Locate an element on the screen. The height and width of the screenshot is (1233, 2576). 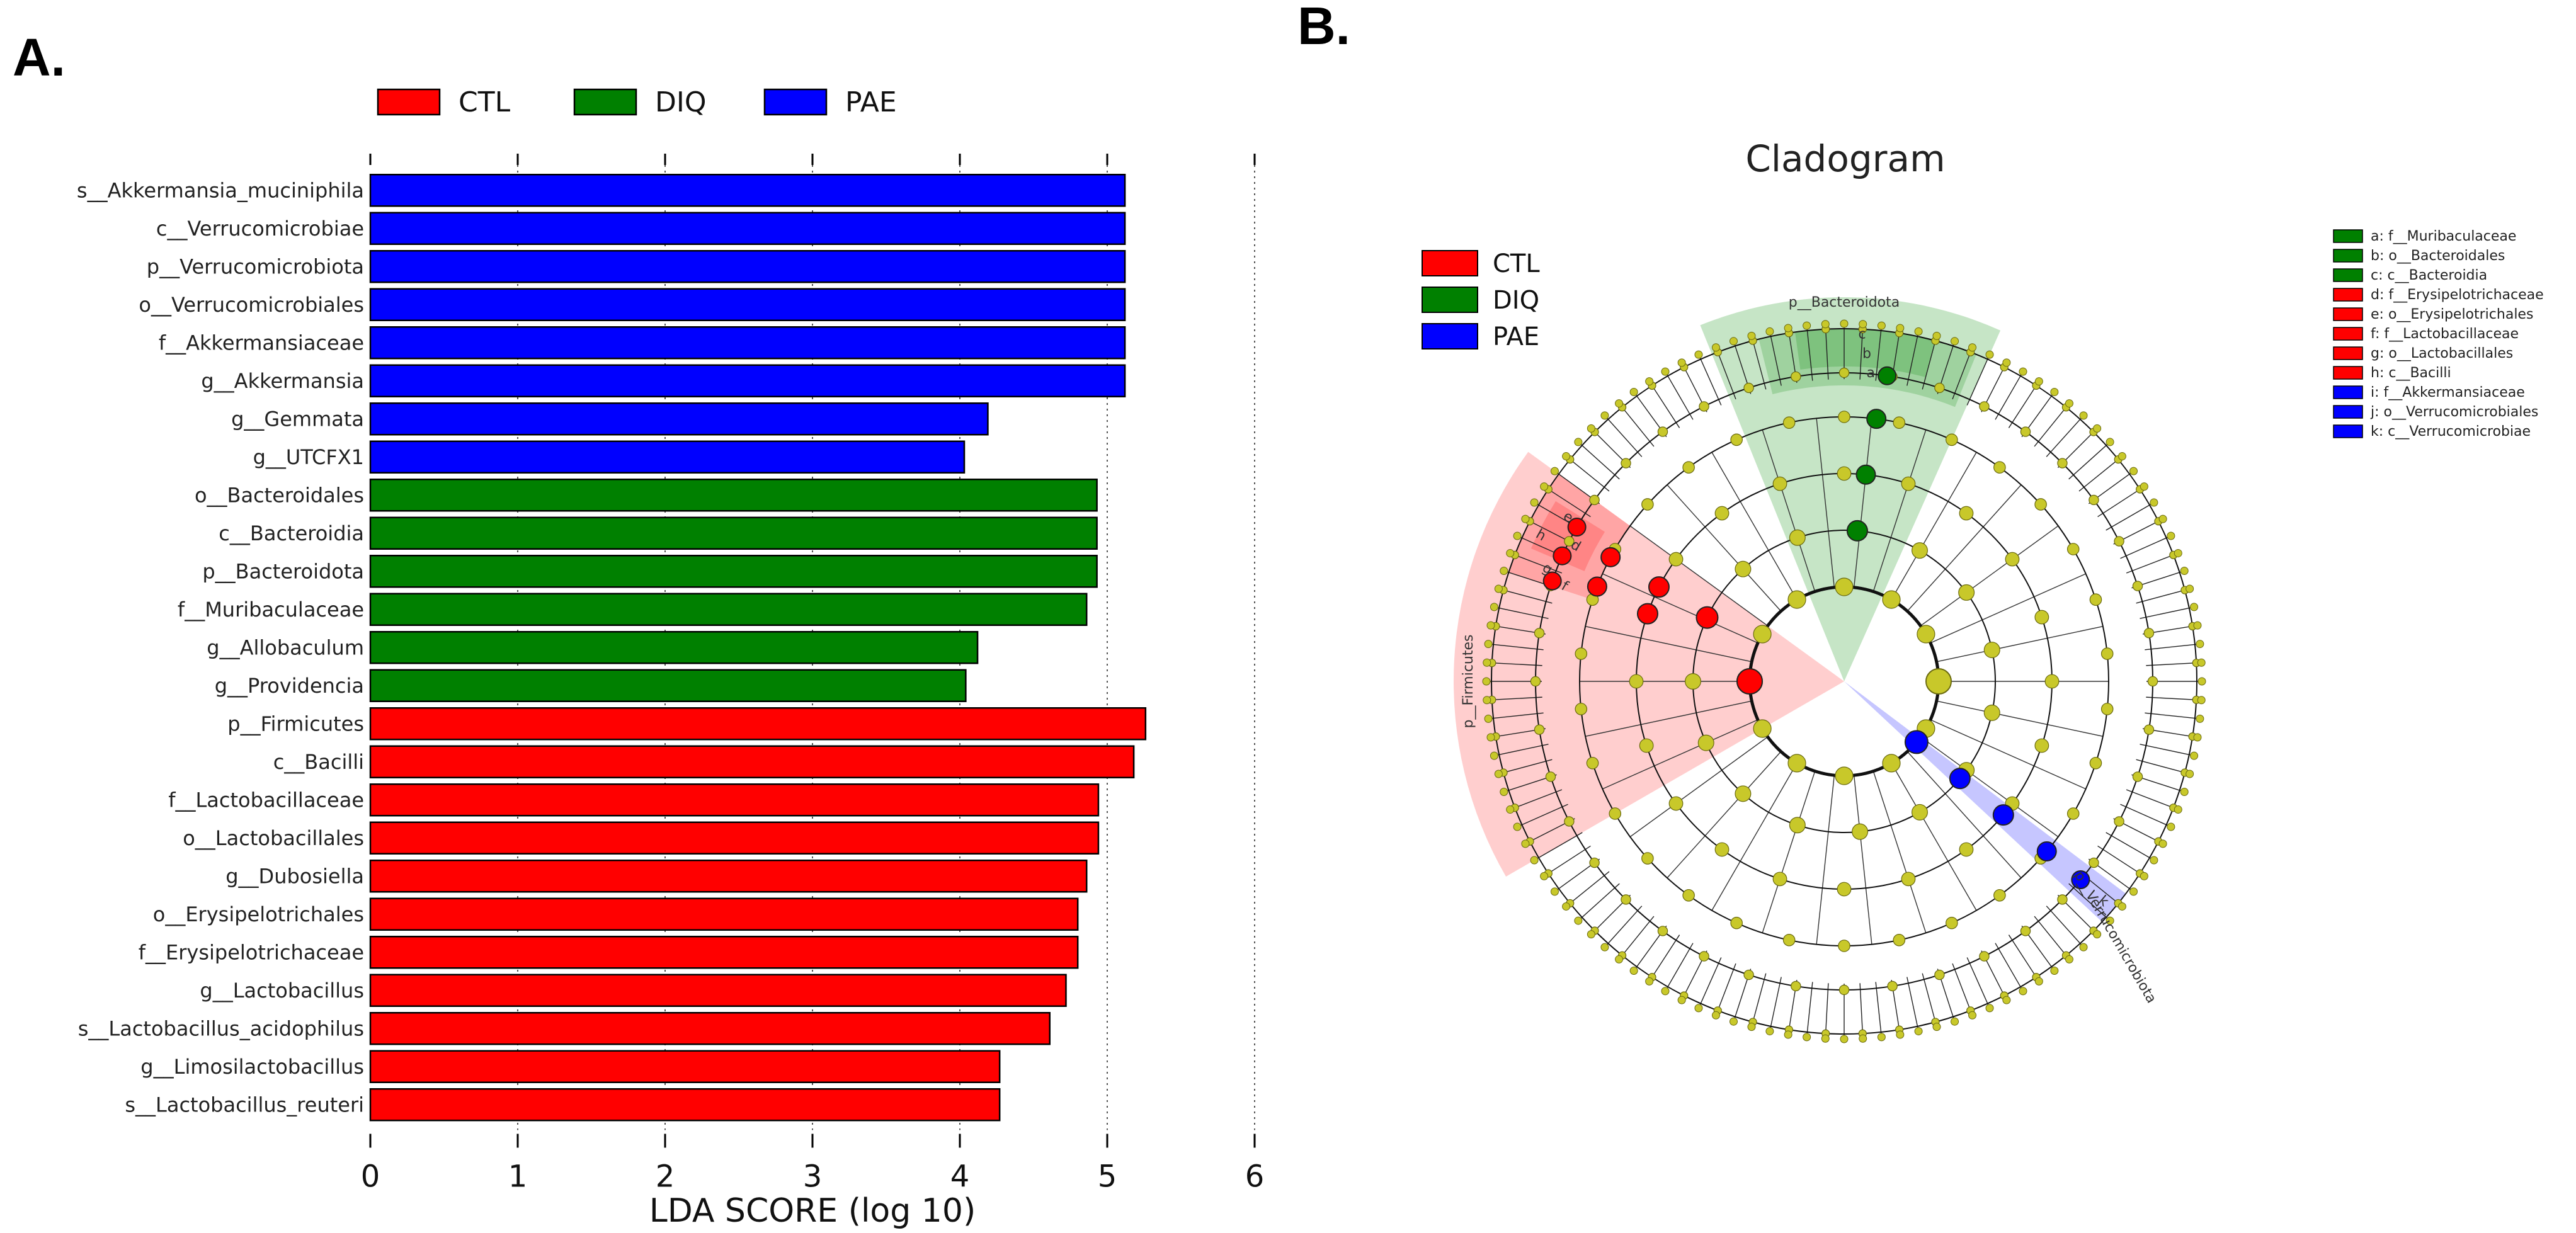
bacteroidales-sector is located at coordinates (1865, 353).